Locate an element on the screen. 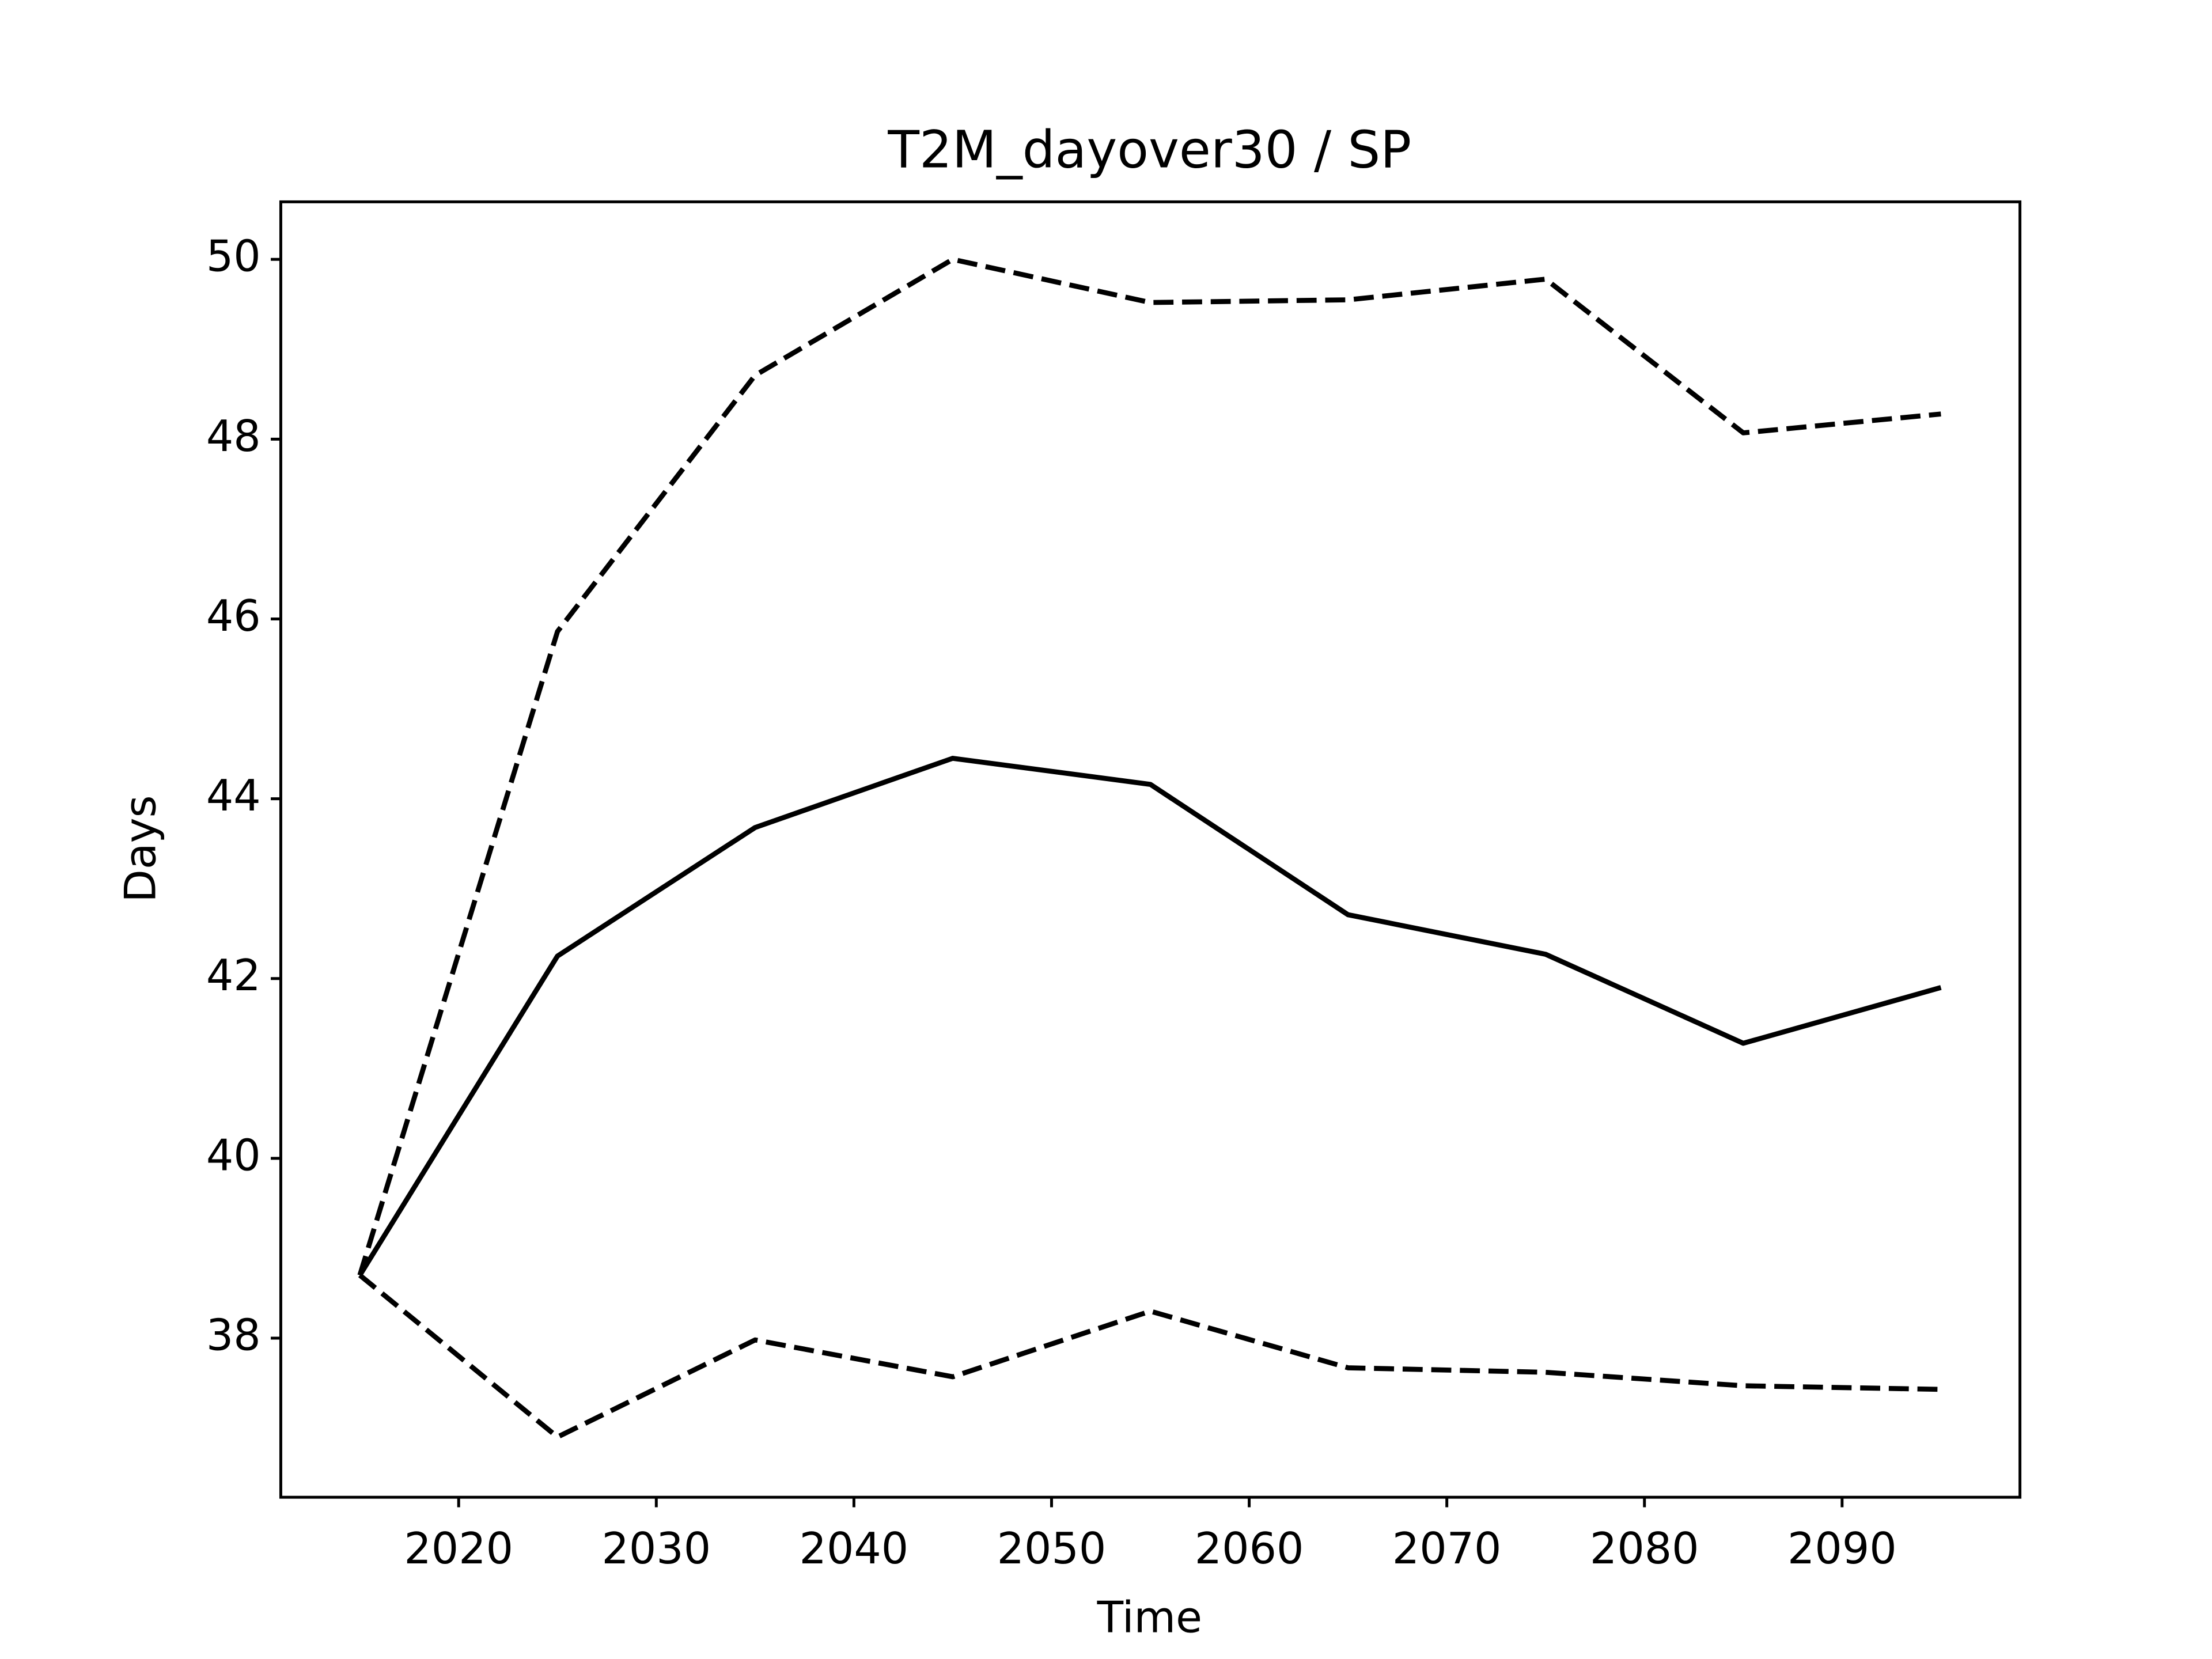  y-tick-label: 42 is located at coordinates (233, 975).